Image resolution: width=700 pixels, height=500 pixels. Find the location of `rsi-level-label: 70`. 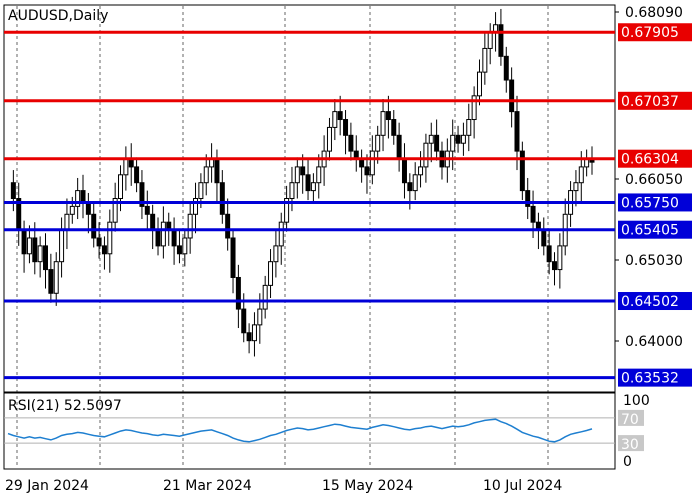

rsi-level-label: 70 is located at coordinates (630, 420).